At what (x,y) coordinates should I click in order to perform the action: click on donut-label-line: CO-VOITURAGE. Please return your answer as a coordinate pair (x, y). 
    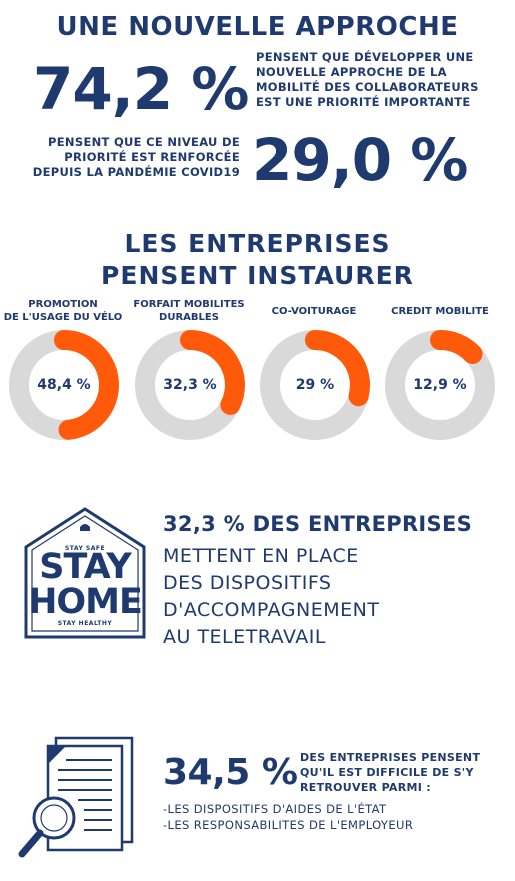
    Looking at the image, I should click on (314, 311).